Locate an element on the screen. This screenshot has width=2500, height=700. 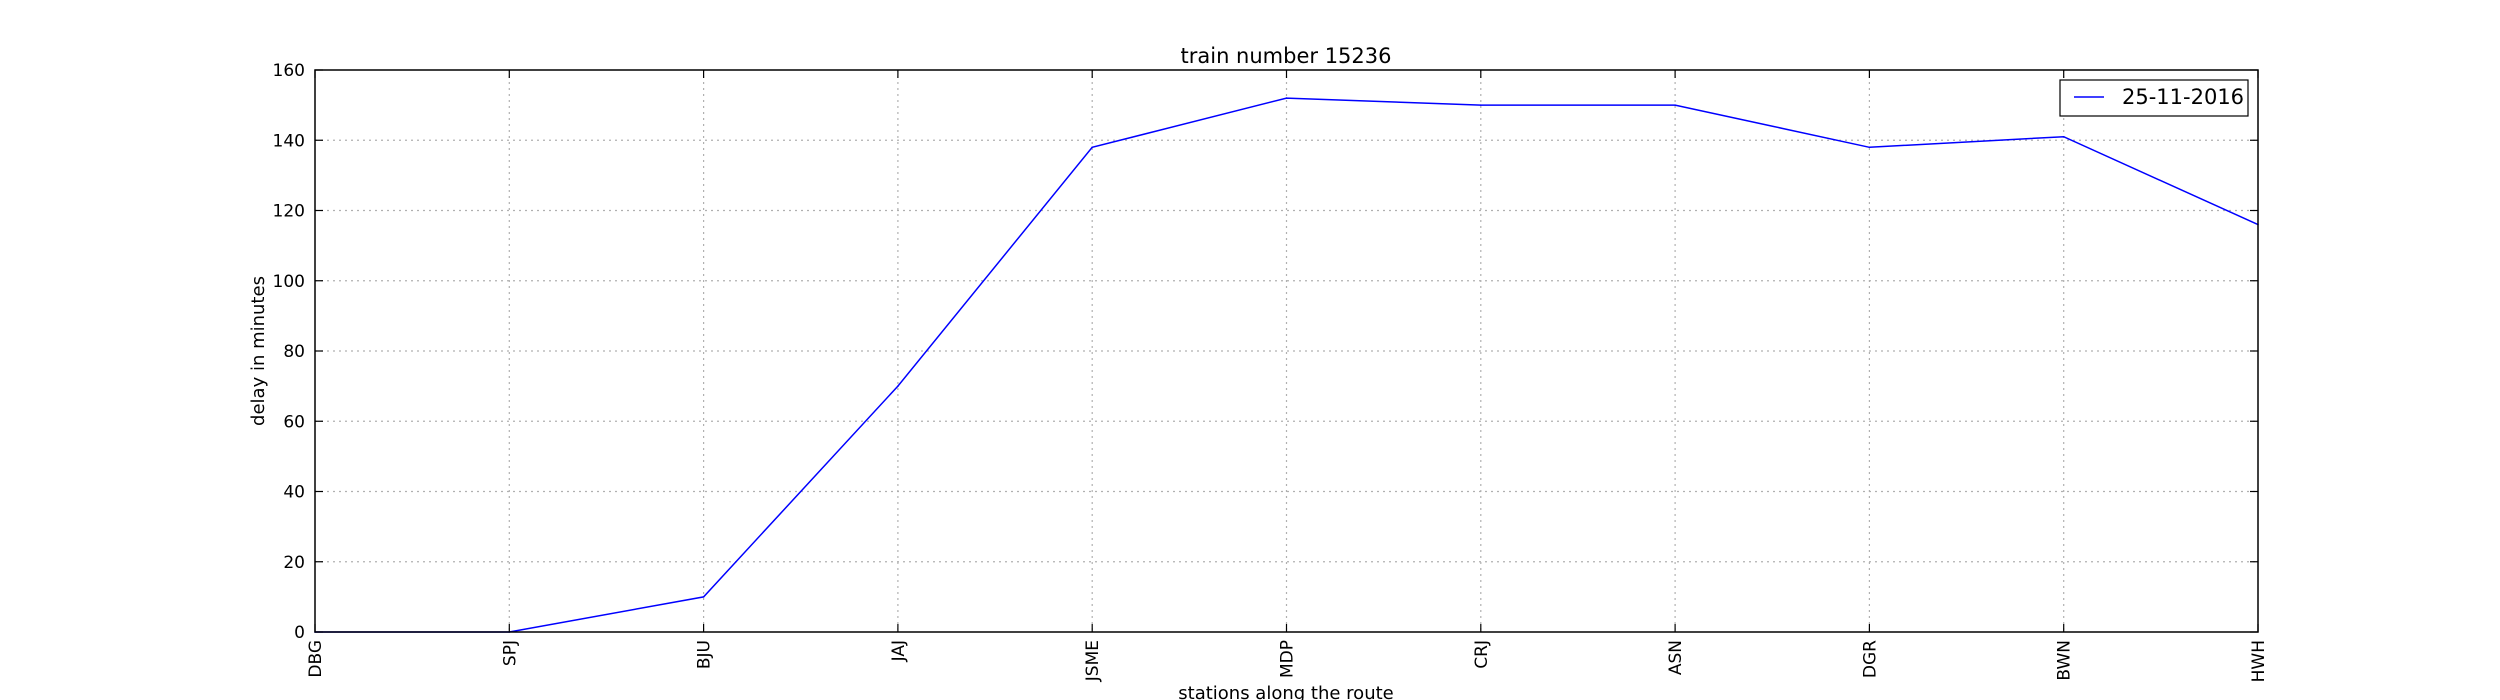
y-tick-label: 120 is located at coordinates (289, 212).